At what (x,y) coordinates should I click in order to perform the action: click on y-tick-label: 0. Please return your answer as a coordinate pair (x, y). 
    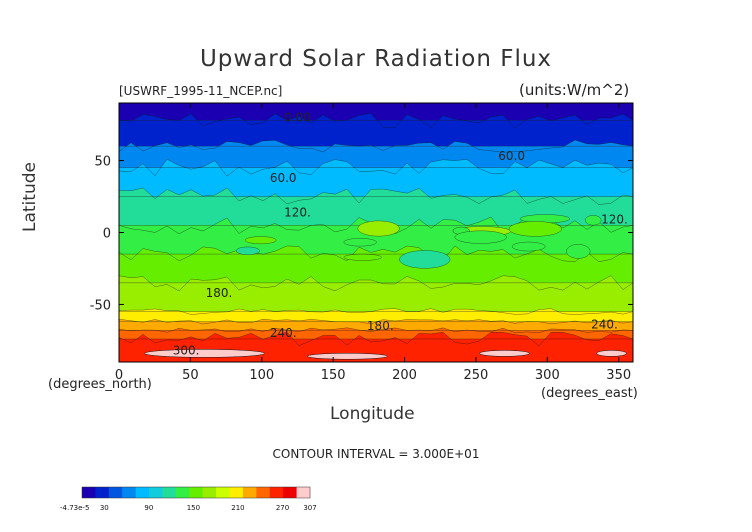
    Looking at the image, I should click on (107, 234).